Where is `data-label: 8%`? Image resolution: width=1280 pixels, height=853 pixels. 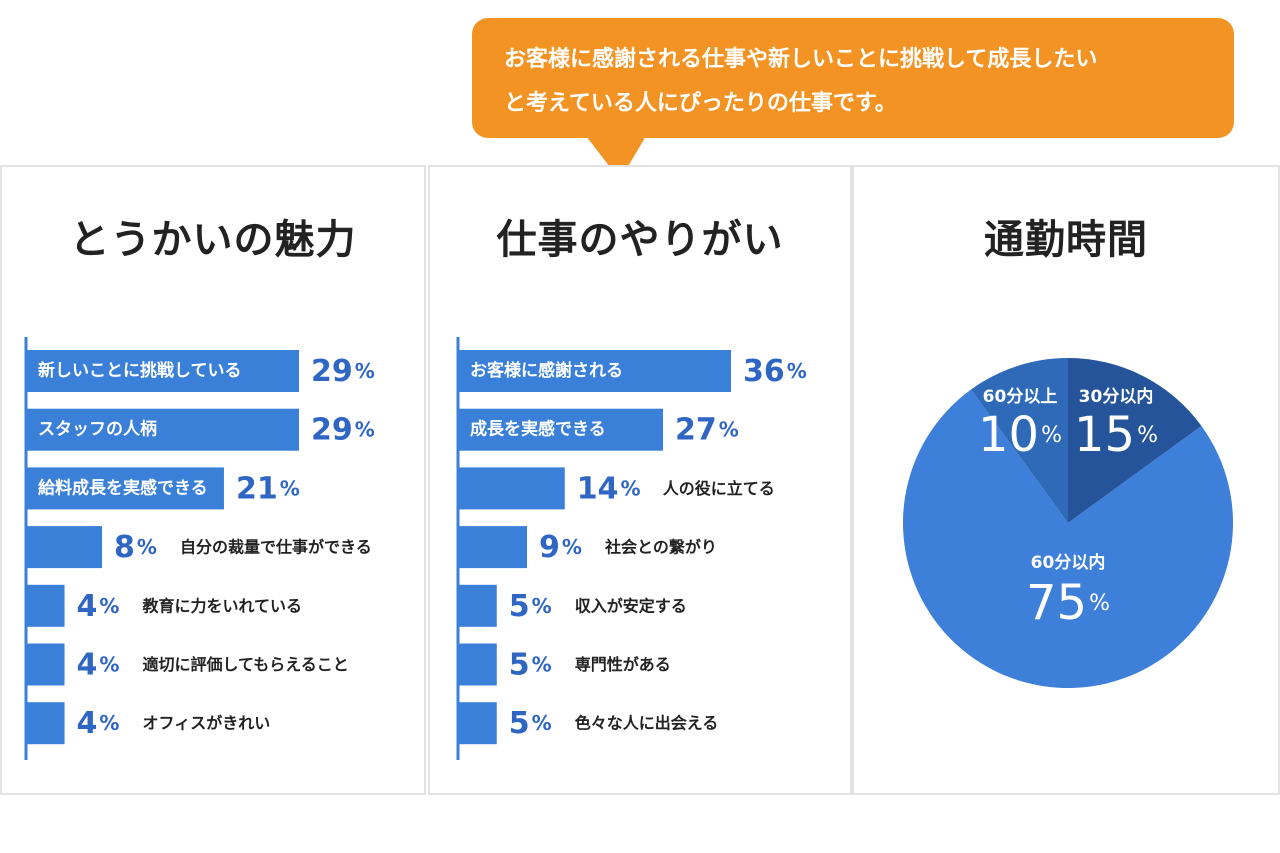 data-label: 8% is located at coordinates (135, 547).